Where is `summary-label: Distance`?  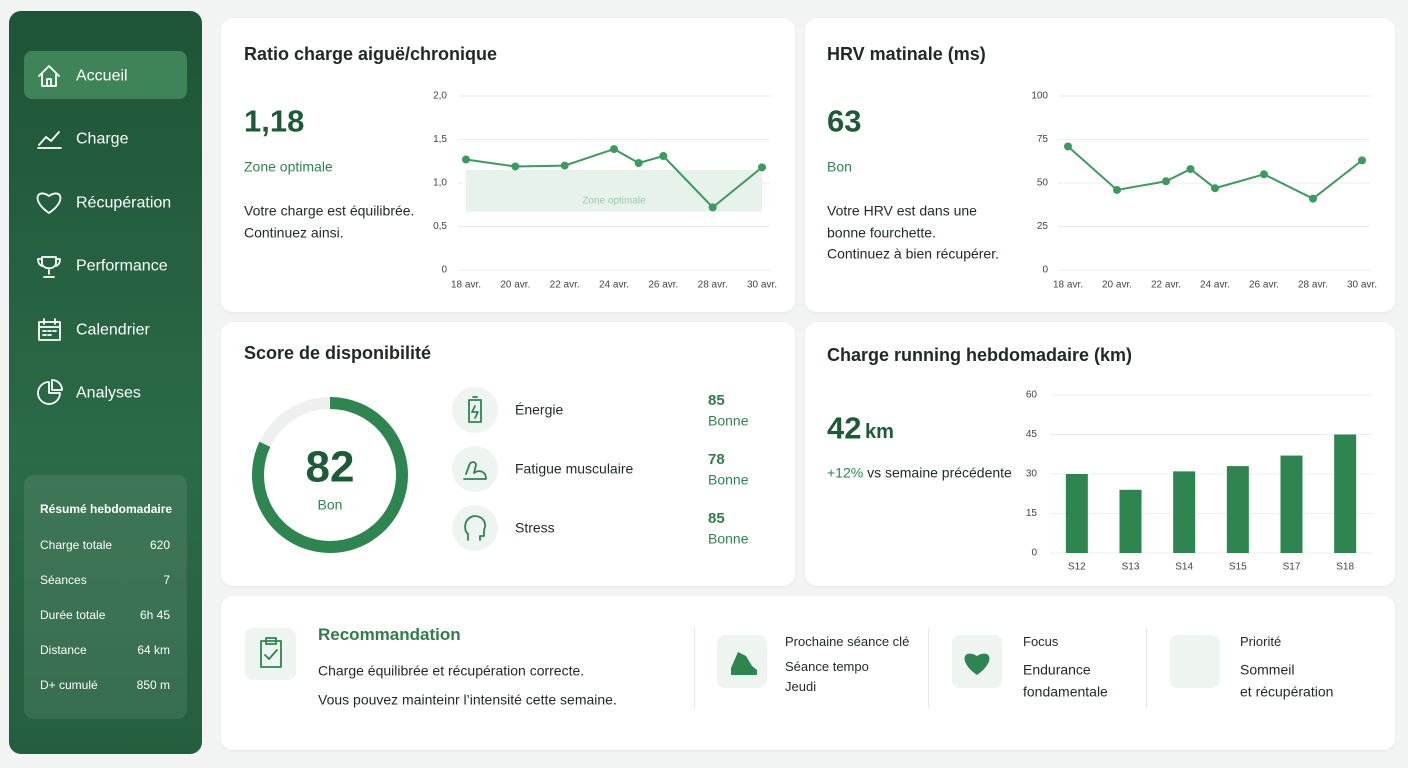
summary-label: Distance is located at coordinates (63, 649).